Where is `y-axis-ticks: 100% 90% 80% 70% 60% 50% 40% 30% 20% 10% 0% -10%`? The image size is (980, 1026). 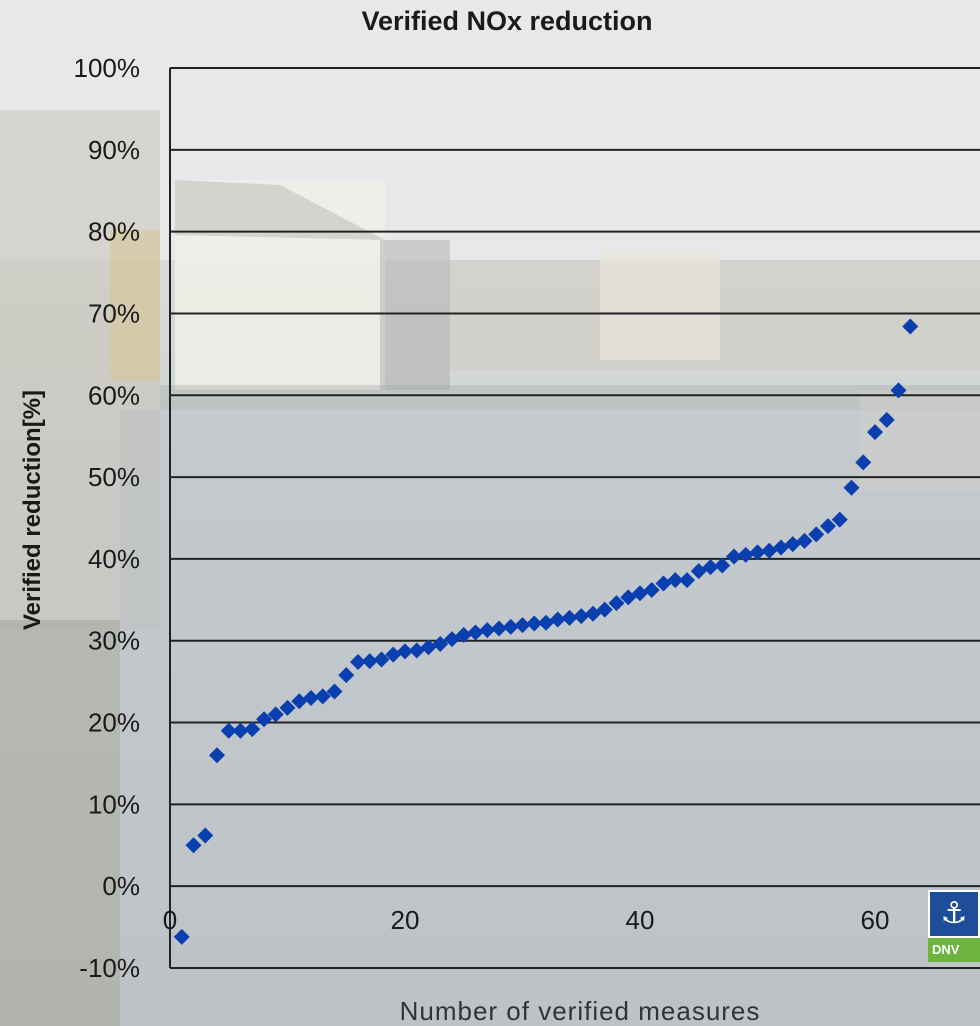 y-axis-ticks: 100% 90% 80% 70% 60% 50% 40% 30% 20% 10% 0% -10% is located at coordinates (107, 518).